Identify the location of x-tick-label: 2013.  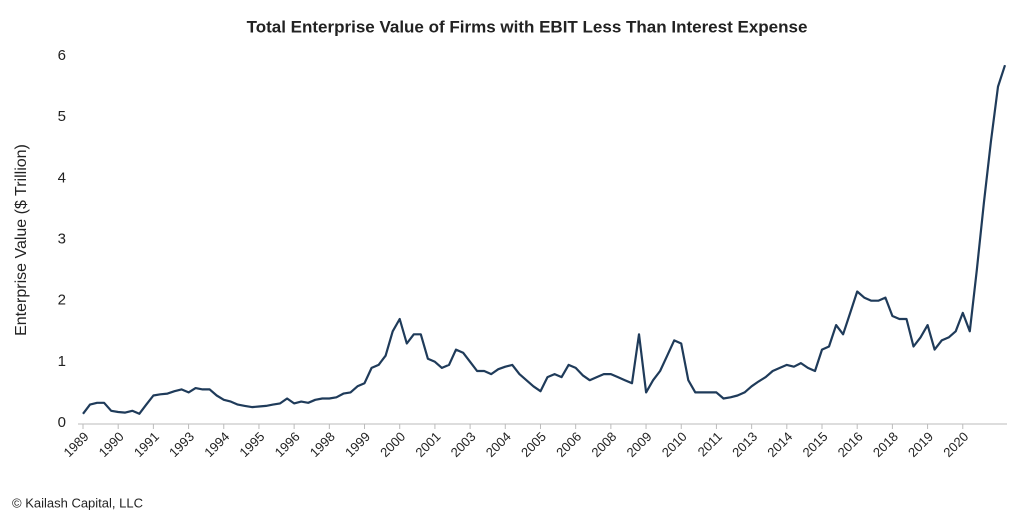
(744, 444).